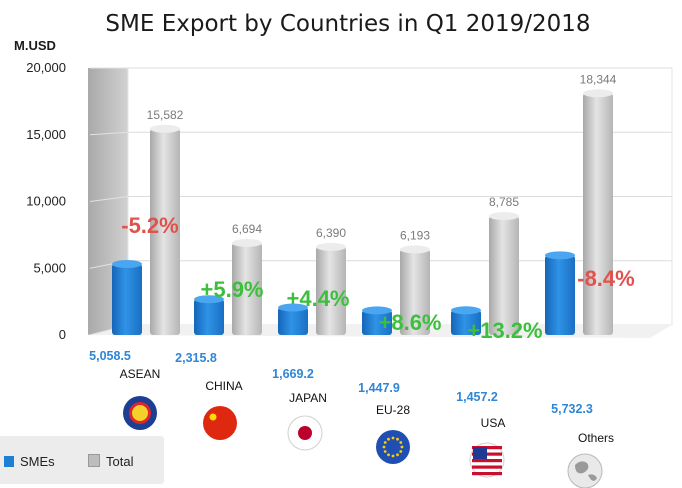  I want to click on category-label: JAPAN, so click(308, 398).